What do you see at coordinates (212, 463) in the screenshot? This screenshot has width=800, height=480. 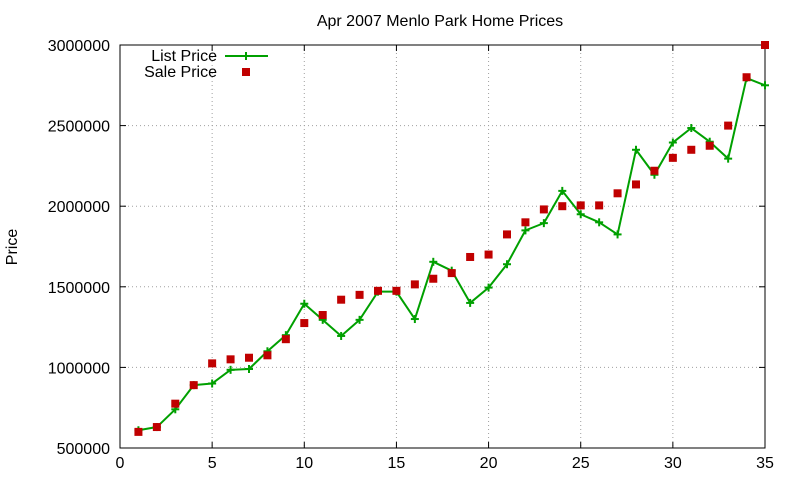 I see `x-tick-label: 5` at bounding box center [212, 463].